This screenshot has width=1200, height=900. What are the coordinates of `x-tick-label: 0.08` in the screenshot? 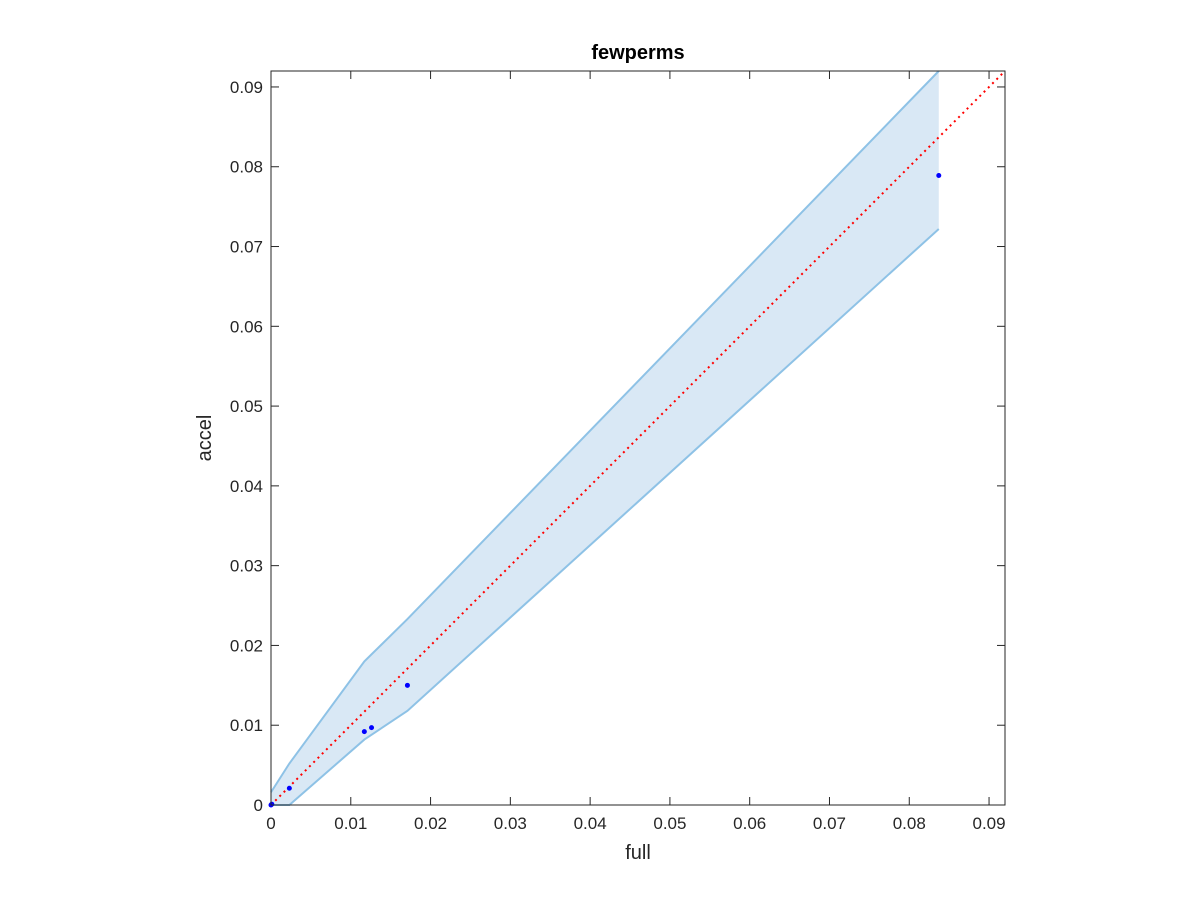 It's located at (909, 823).